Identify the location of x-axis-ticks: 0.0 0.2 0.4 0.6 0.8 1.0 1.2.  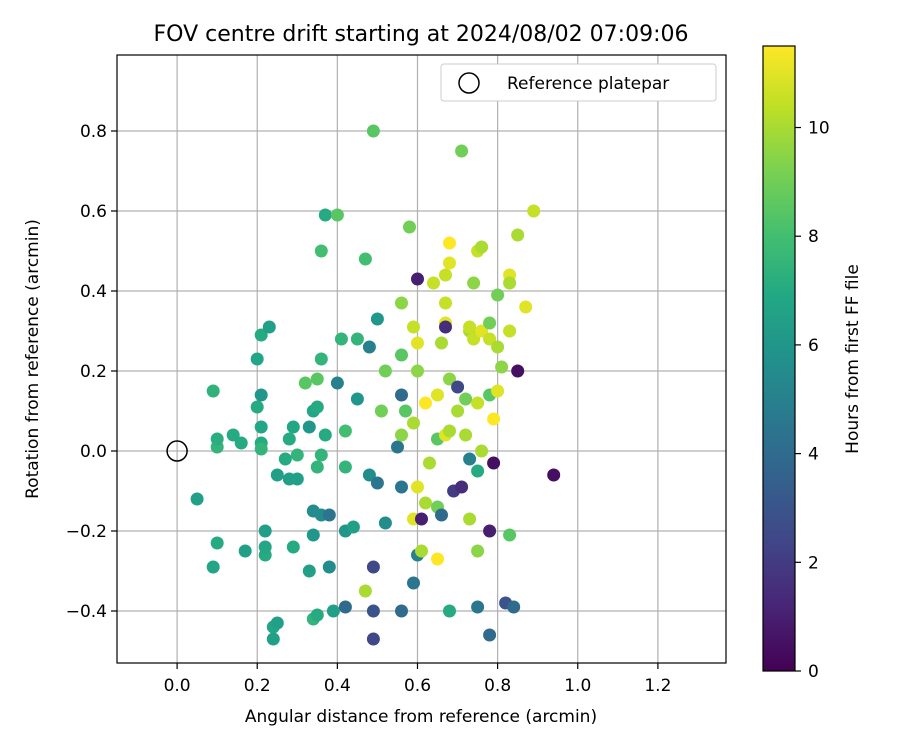
(417, 679).